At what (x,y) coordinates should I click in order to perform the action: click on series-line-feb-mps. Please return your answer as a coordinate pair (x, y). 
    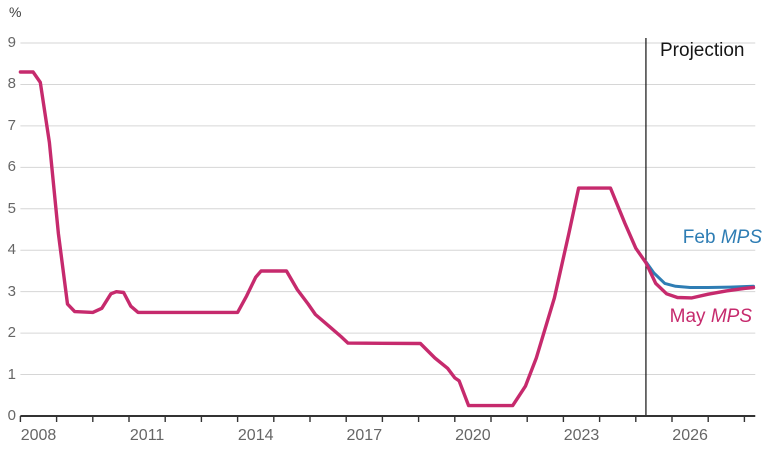
    Looking at the image, I should click on (699, 274).